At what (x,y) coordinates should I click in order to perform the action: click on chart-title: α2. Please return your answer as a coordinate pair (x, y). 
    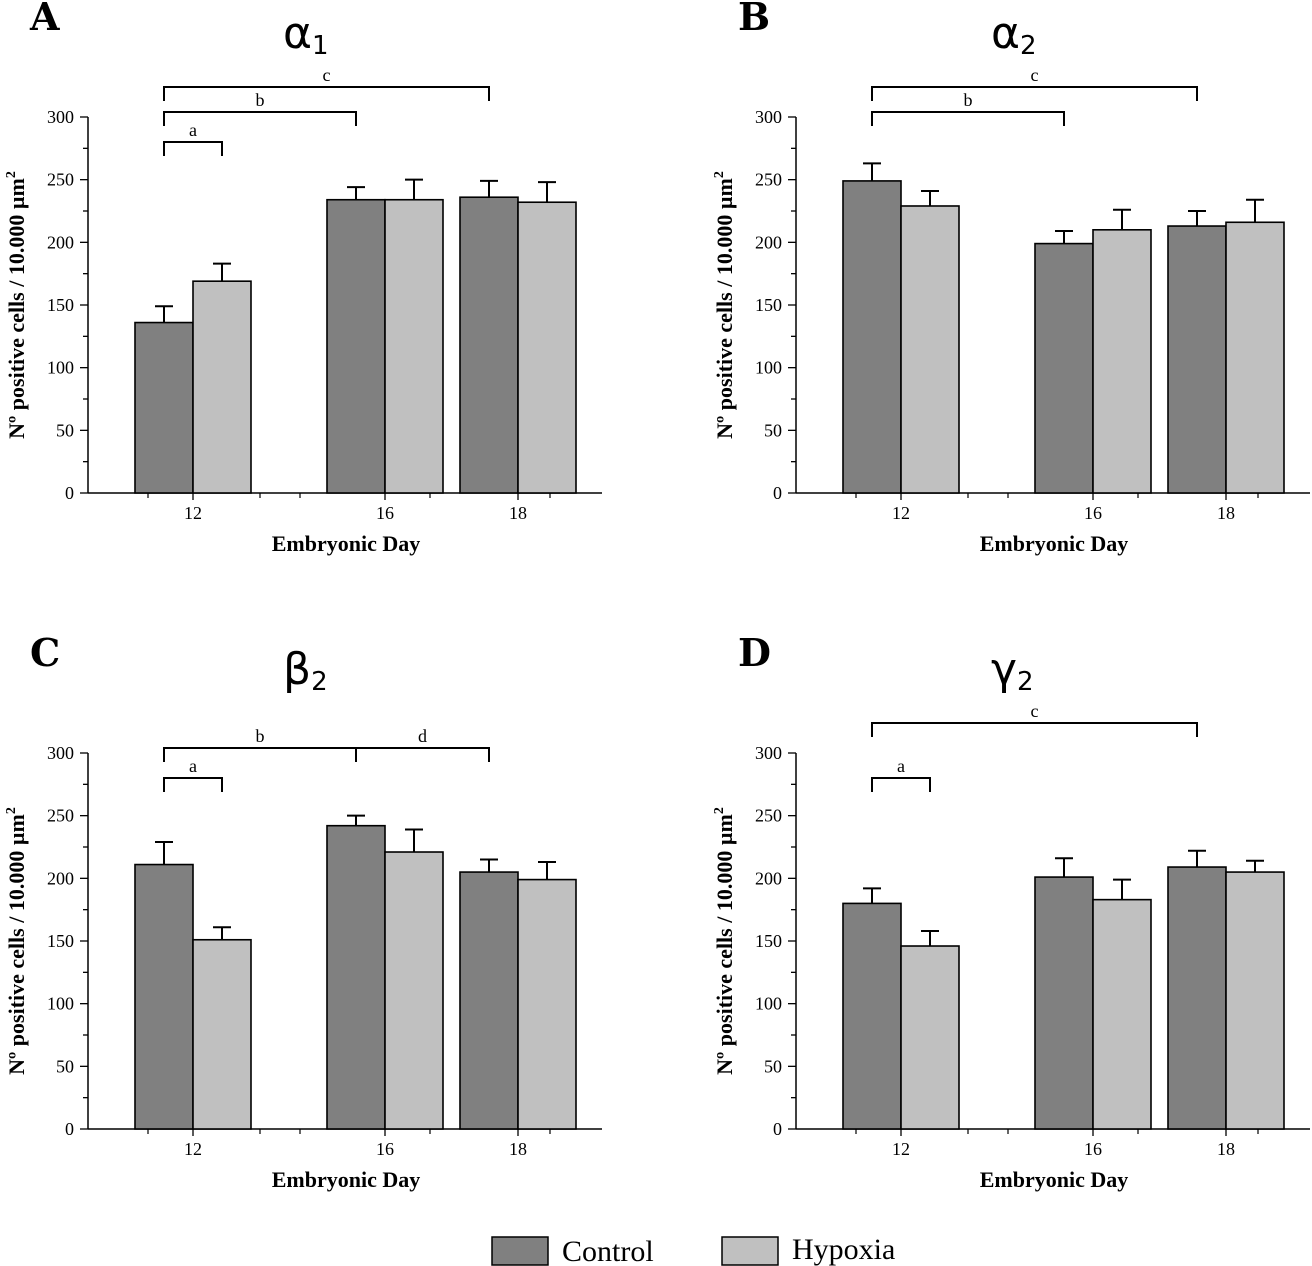
    Looking at the image, I should click on (1014, 34).